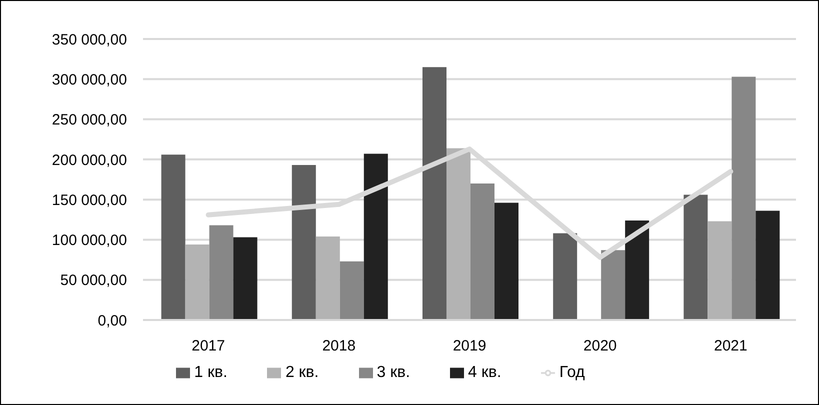 The width and height of the screenshot is (819, 405). What do you see at coordinates (89, 160) in the screenshot?
I see `y-tick-label: 200 000,00` at bounding box center [89, 160].